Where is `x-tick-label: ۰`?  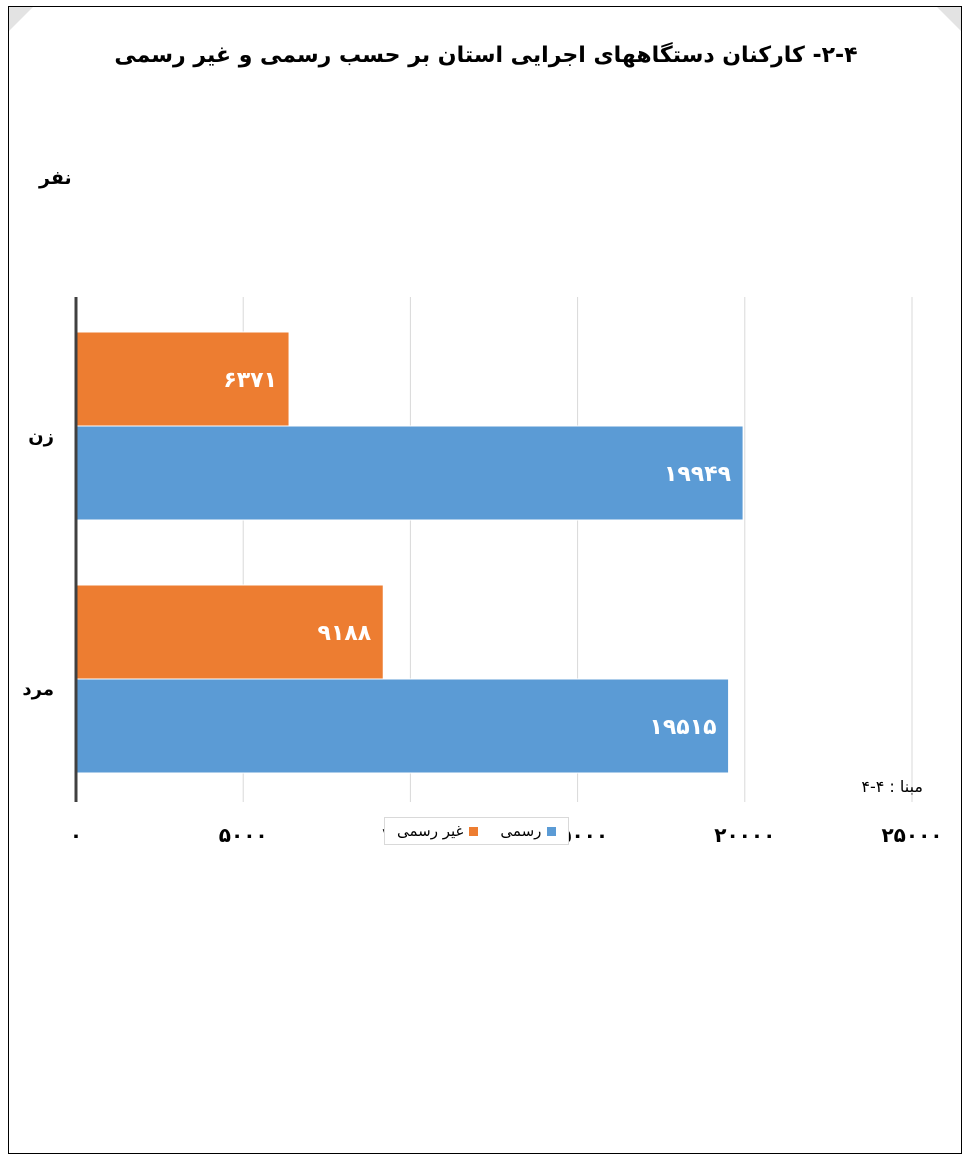
x-tick-label: ۰ is located at coordinates (76, 835).